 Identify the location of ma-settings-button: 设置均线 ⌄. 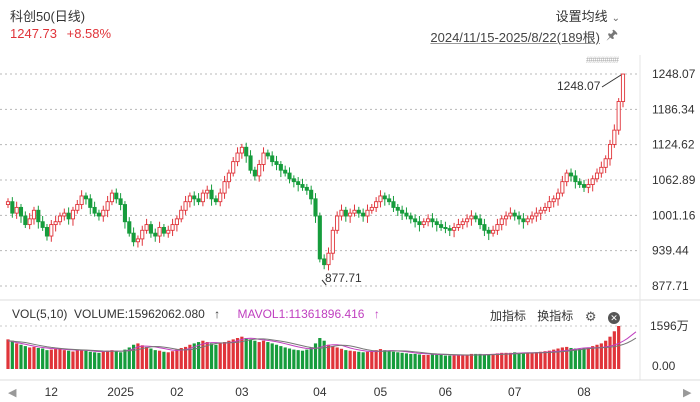
(588, 15).